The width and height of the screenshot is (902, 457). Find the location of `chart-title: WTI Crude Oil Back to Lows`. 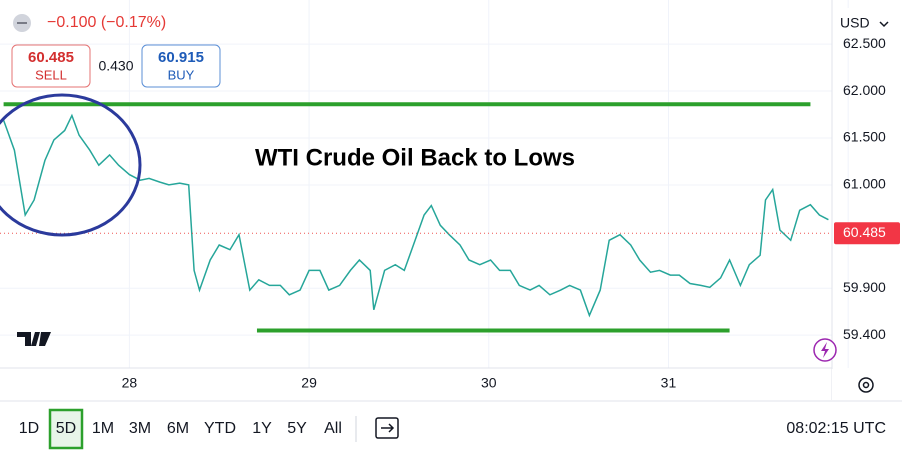

chart-title: WTI Crude Oil Back to Lows is located at coordinates (415, 157).